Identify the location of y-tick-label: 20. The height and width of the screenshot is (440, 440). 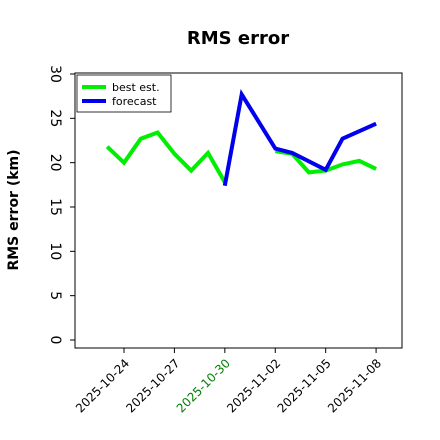
(55, 163).